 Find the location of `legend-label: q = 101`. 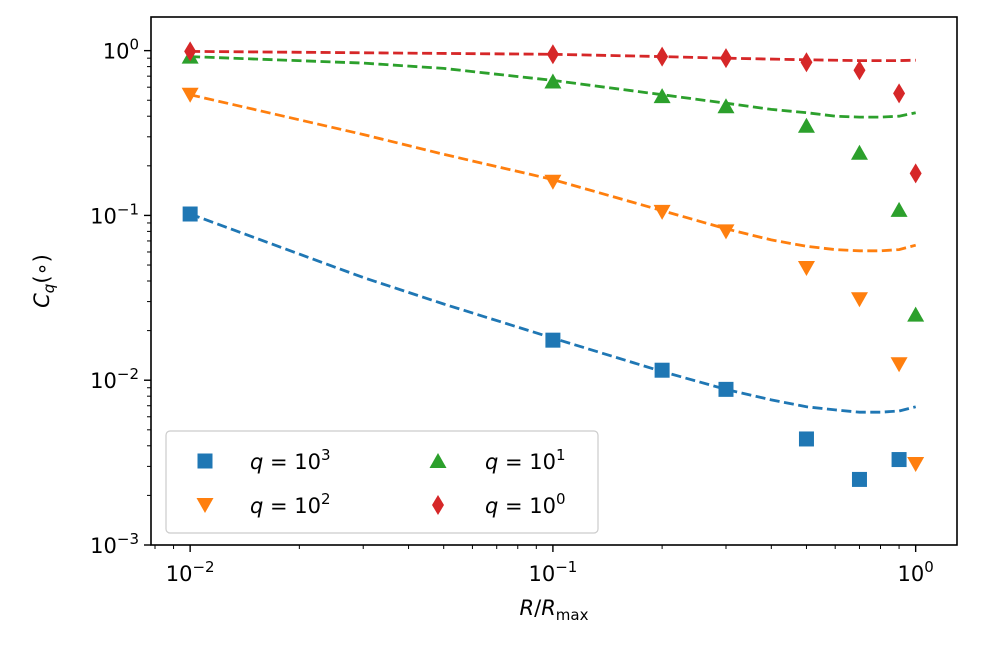

legend-label: q = 101 is located at coordinates (525, 460).